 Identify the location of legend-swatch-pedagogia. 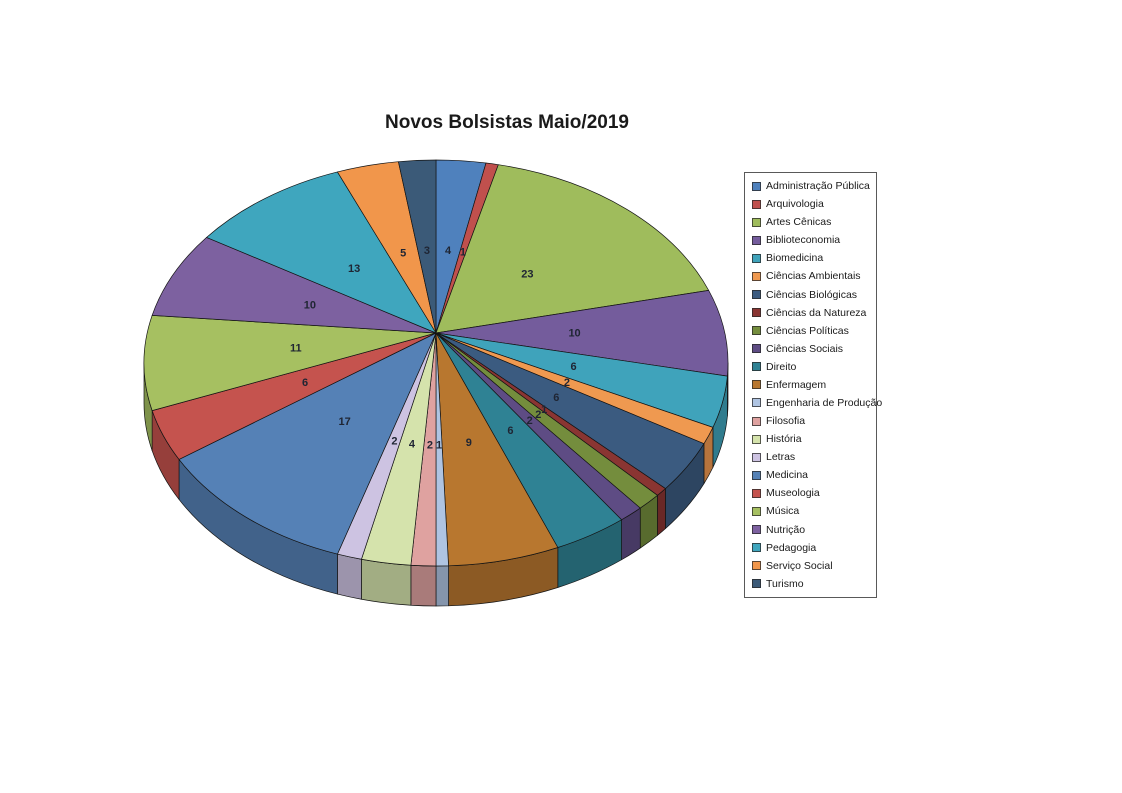
(756, 548).